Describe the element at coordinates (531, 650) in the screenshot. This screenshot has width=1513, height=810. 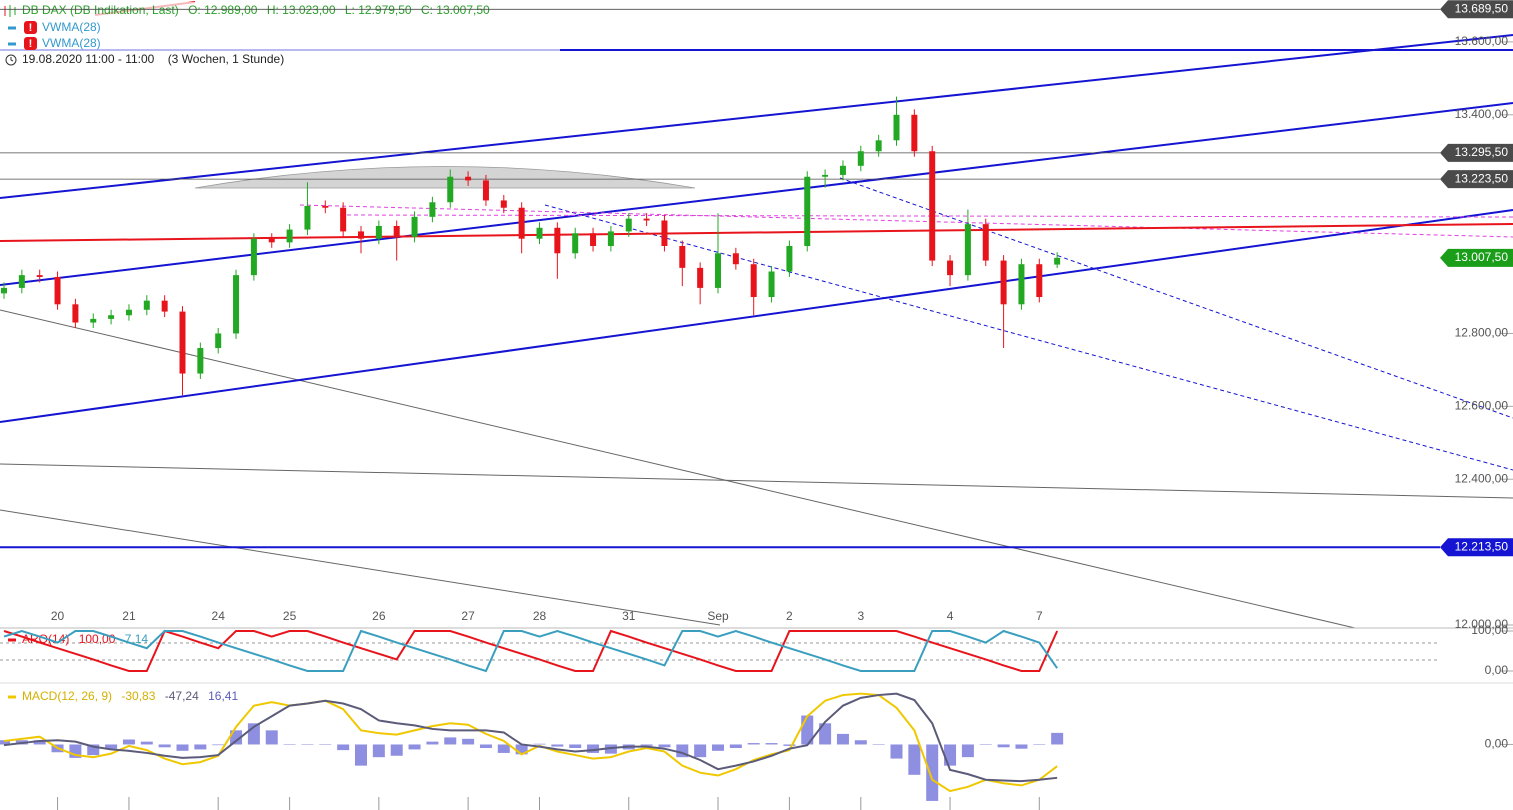
I see `aroon-line` at that location.